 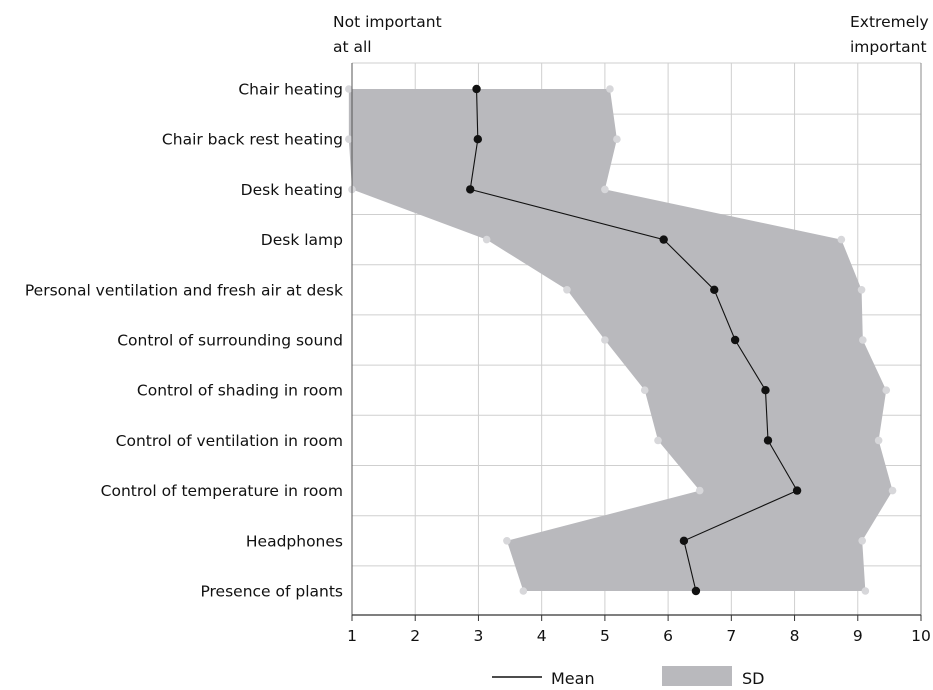 What do you see at coordinates (387, 22) in the screenshot?
I see `scale-label-left-line1: Not important` at bounding box center [387, 22].